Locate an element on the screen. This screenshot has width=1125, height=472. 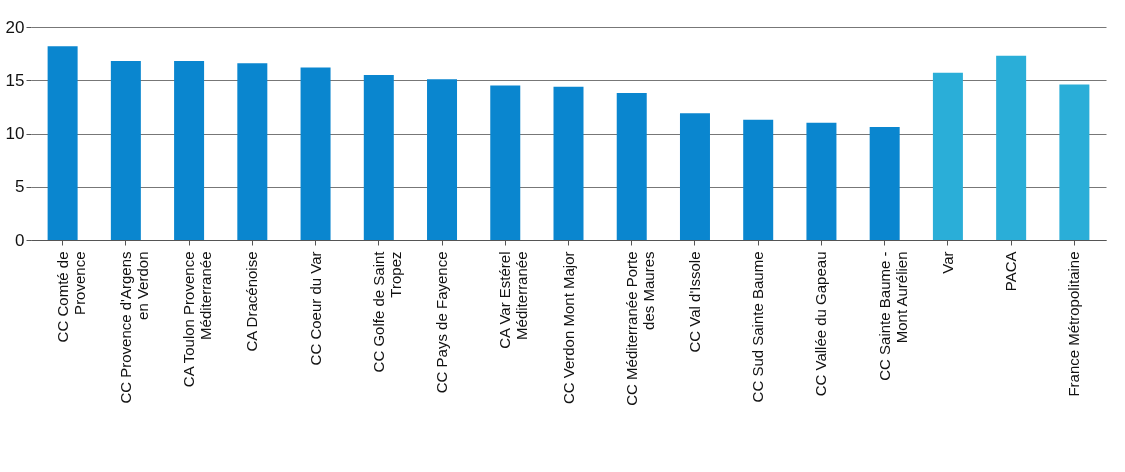
x-tick-label: CC Vallée du Gapeau is located at coordinates (821, 324).